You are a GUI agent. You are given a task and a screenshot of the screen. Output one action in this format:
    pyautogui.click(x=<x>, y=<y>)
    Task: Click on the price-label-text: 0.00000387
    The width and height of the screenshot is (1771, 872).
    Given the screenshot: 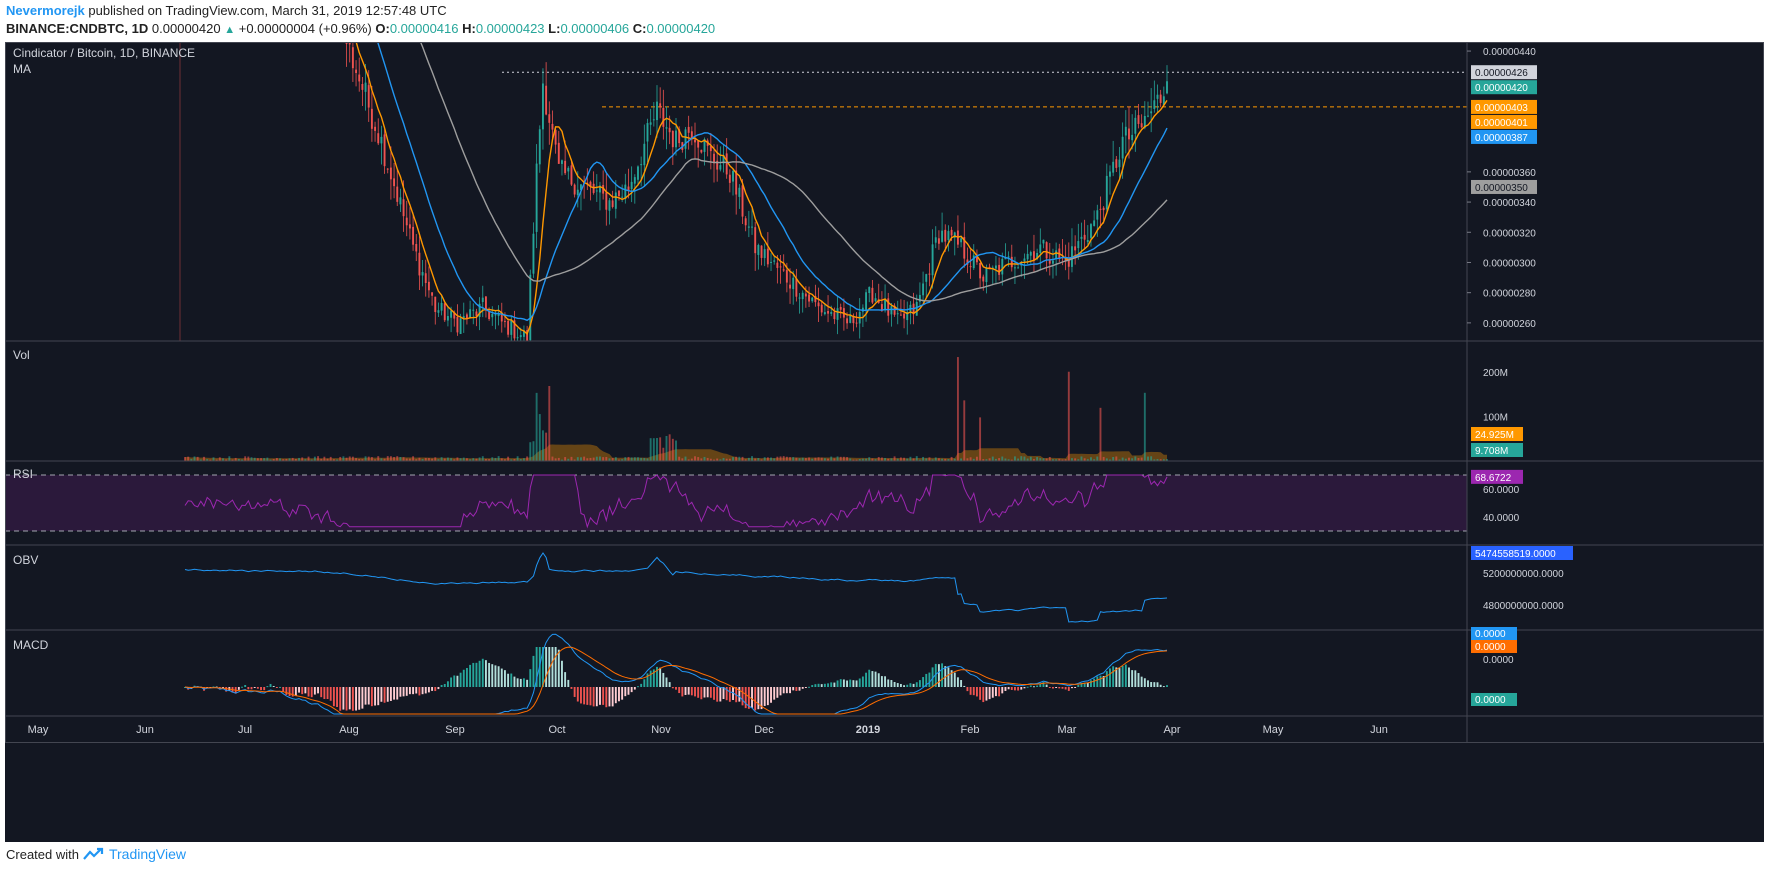 What is the action you would take?
    pyautogui.click(x=1501, y=138)
    